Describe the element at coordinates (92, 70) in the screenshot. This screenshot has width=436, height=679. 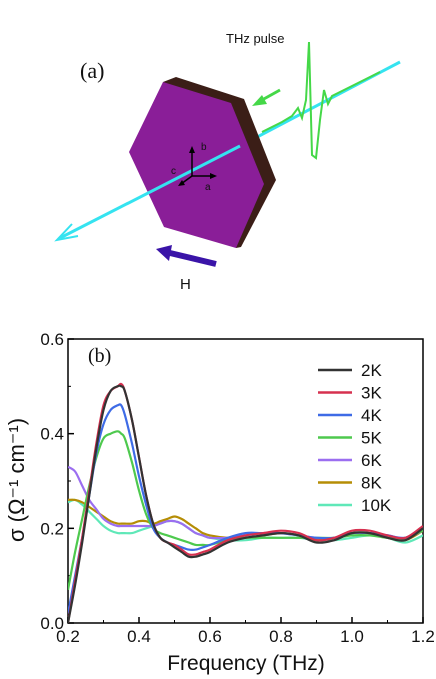
I see `panel-a-label: (a)` at that location.